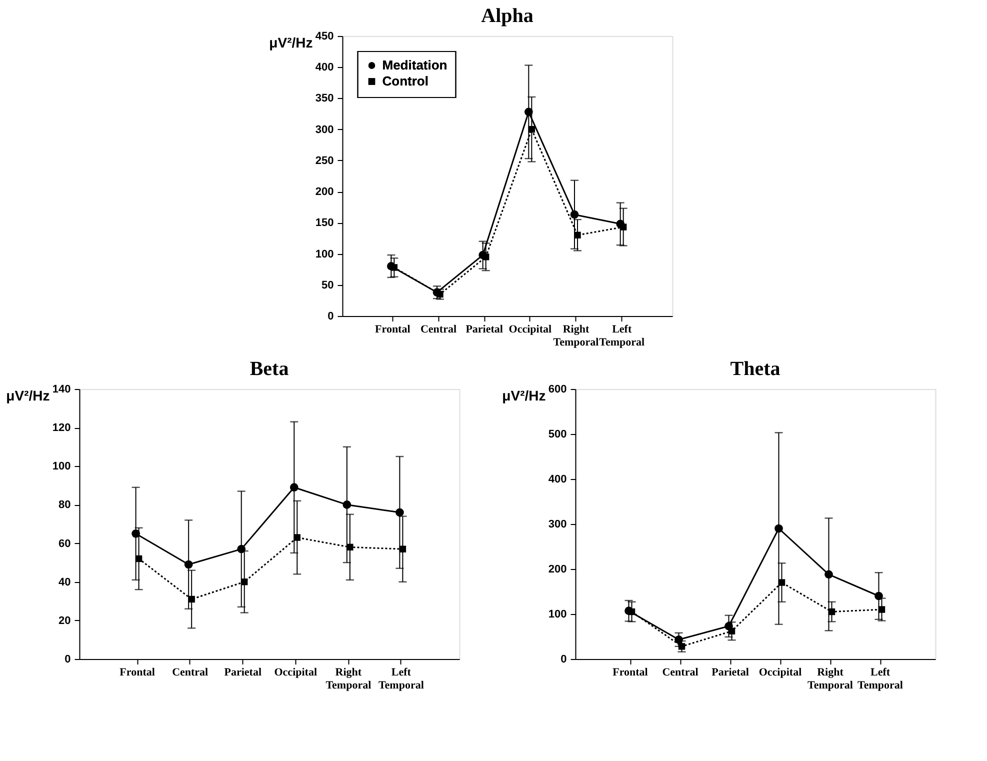 Image resolution: width=987 pixels, height=761 pixels. I want to click on y-tick-label: 80, so click(64, 505).